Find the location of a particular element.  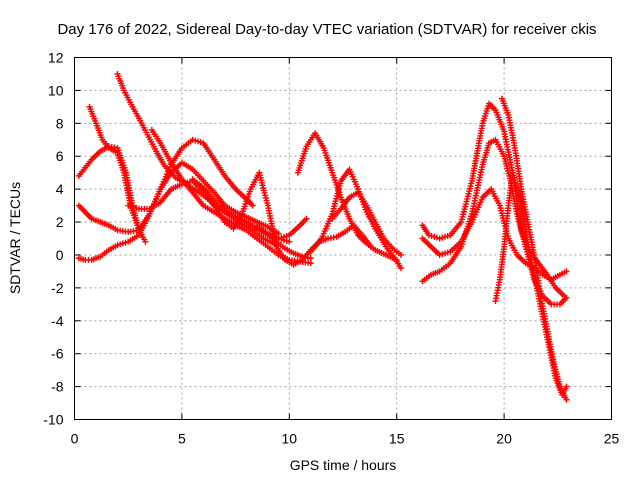

series-track-j is located at coordinates (282, 228).